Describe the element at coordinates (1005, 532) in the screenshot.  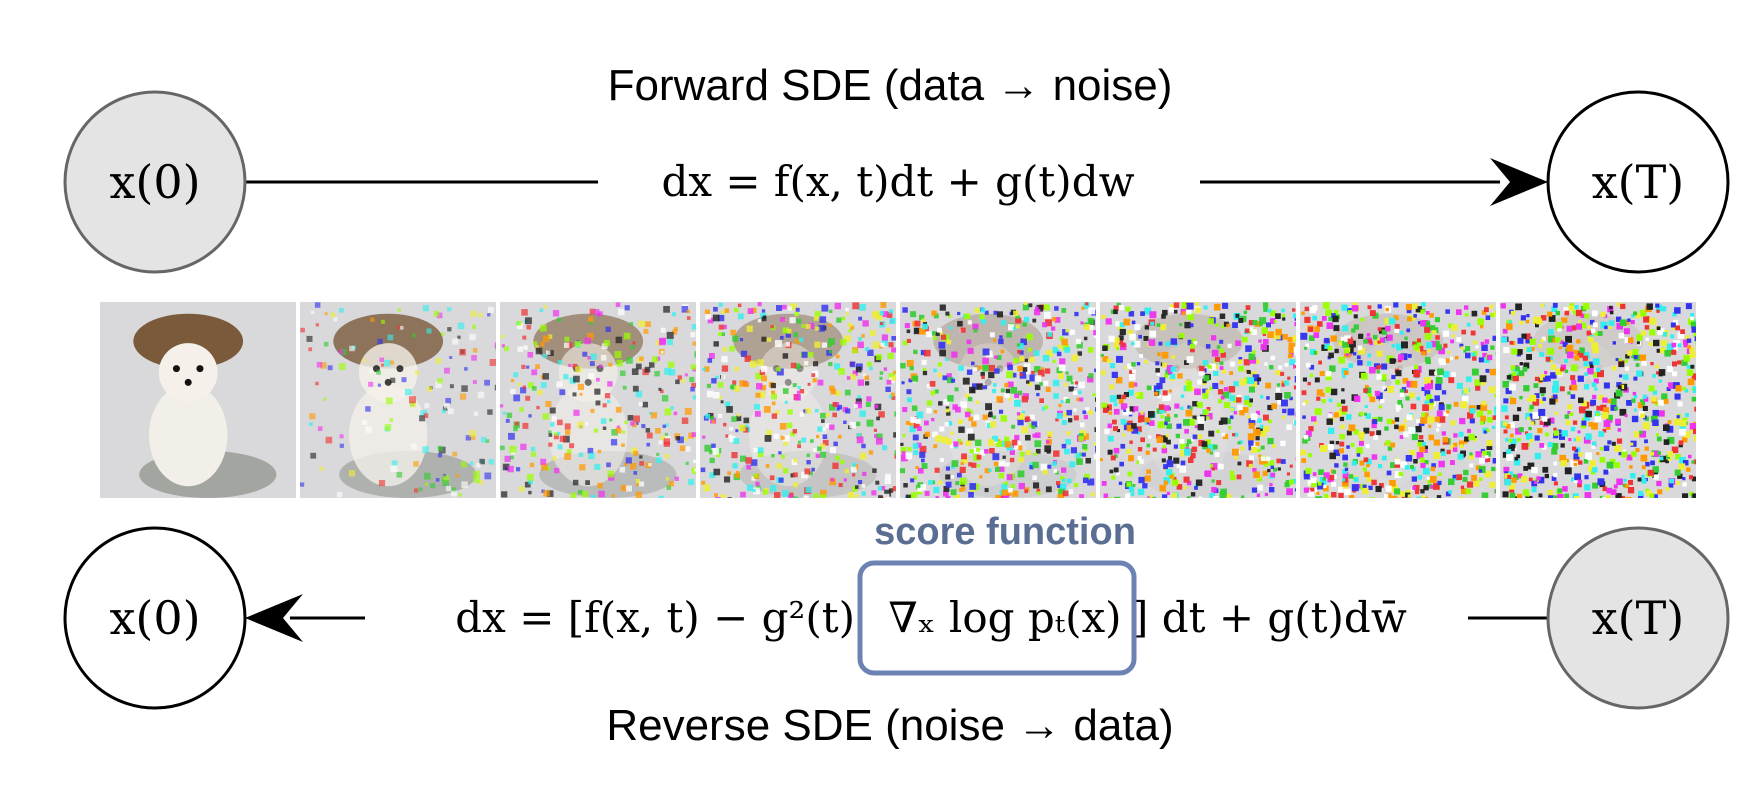
I see `score-function-label: score function` at that location.